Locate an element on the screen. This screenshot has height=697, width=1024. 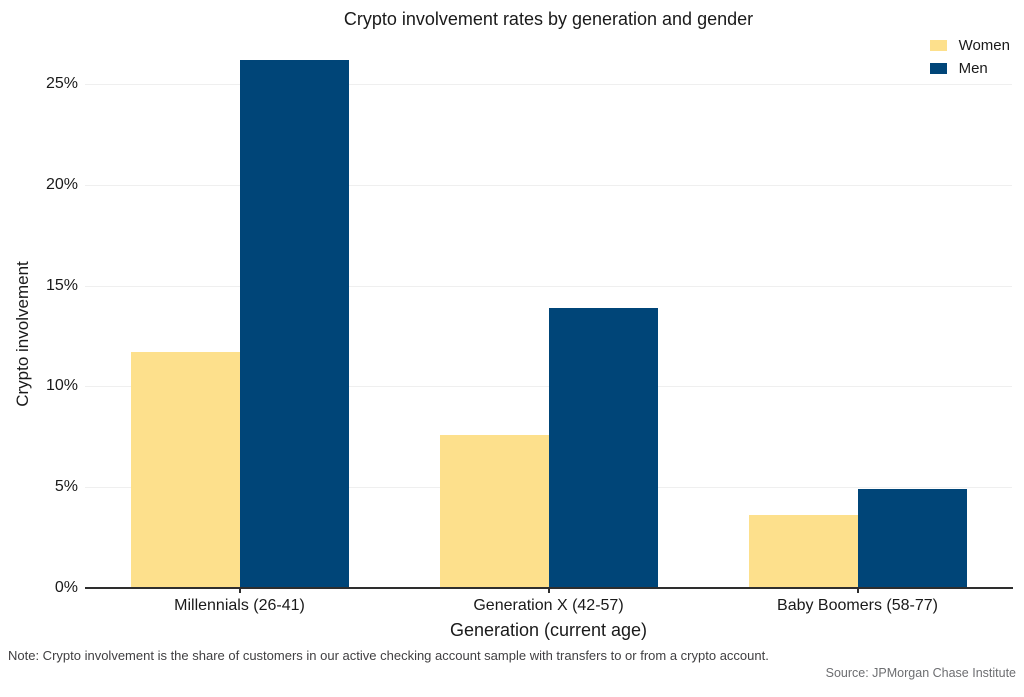
x-cat-label-baby-boomers-58-77: Baby Boomers (58-77) is located at coordinates (857, 605).